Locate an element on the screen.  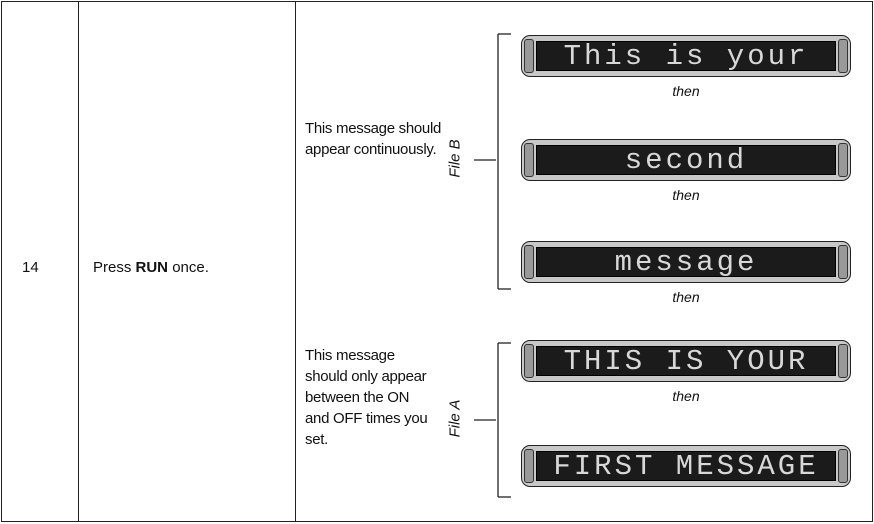
message-display: FIRST MESSAGE is located at coordinates (686, 466).